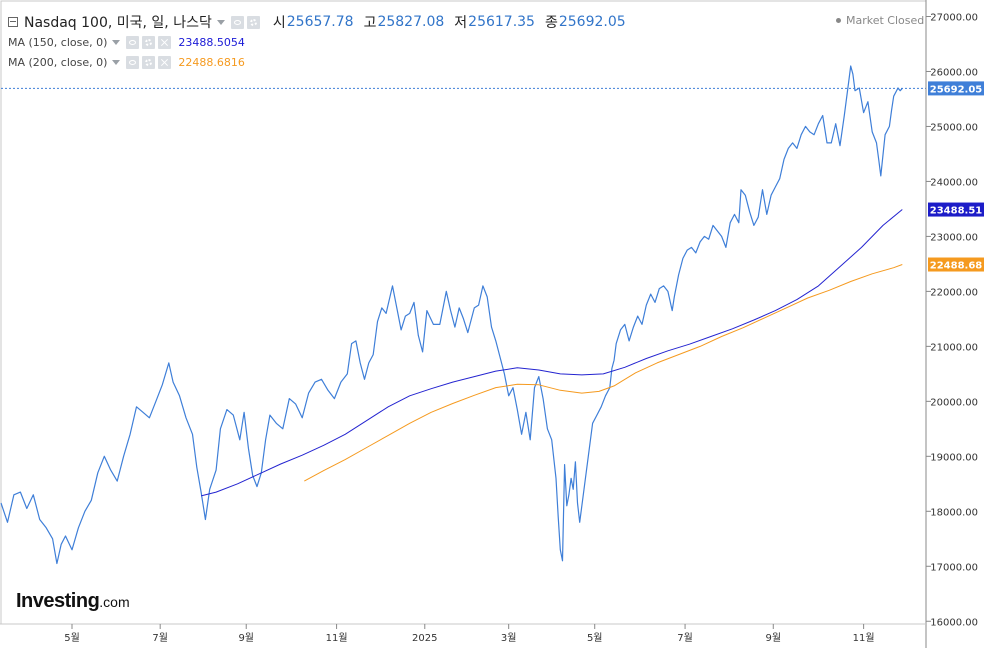  Describe the element at coordinates (509, 638) in the screenshot. I see `x-tick-label: 3월` at that location.